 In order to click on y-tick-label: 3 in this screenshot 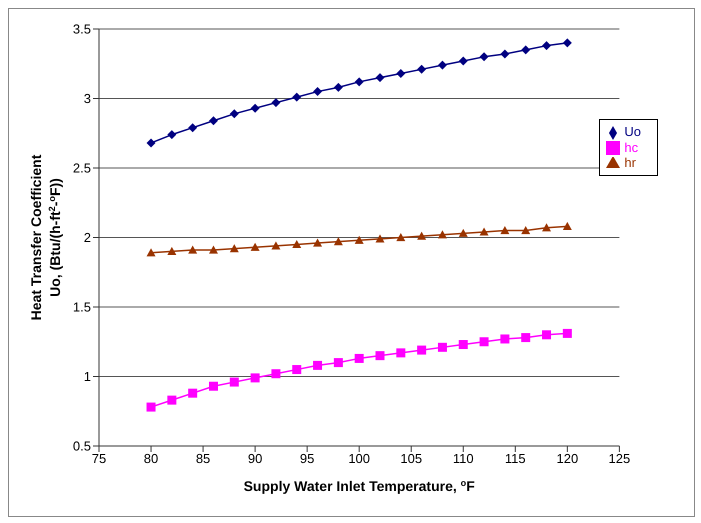, I will do `click(87, 98)`.